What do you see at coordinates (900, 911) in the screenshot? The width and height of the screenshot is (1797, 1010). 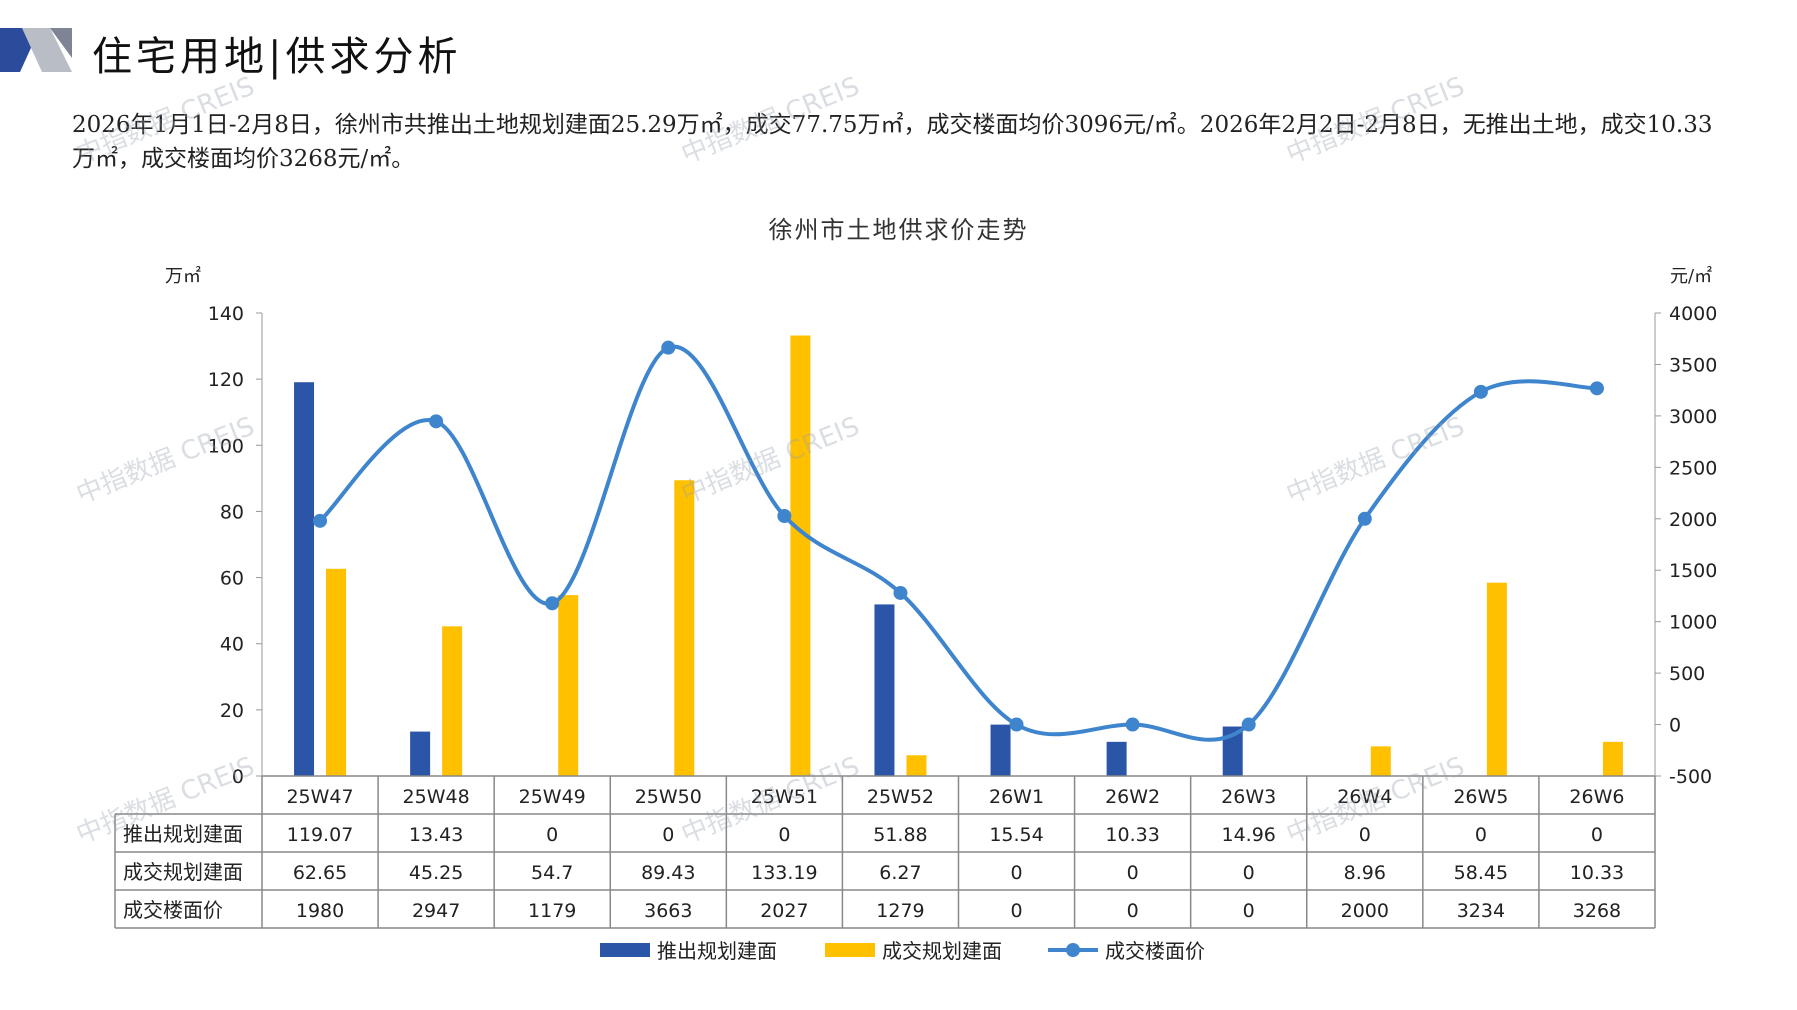 I see `table-value: 1279` at bounding box center [900, 911].